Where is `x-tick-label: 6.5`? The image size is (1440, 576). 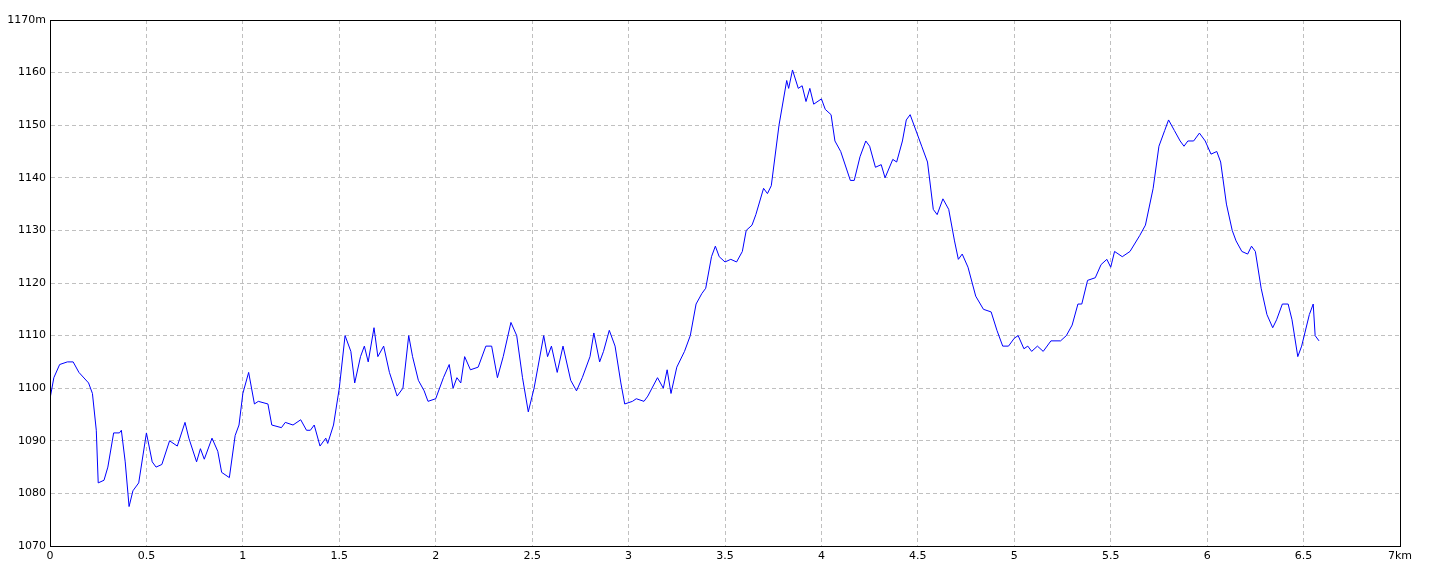 x-tick-label: 6.5 is located at coordinates (1303, 556).